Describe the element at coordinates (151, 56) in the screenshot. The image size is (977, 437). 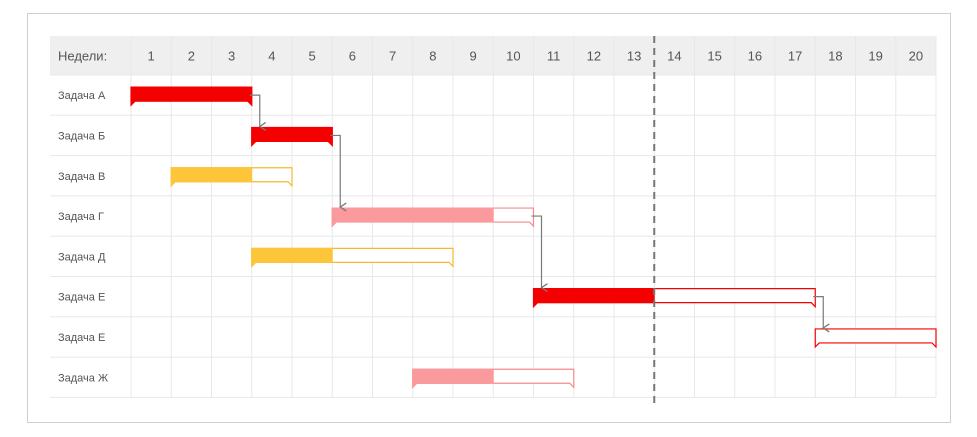
I see `week-tick-label: 1` at that location.